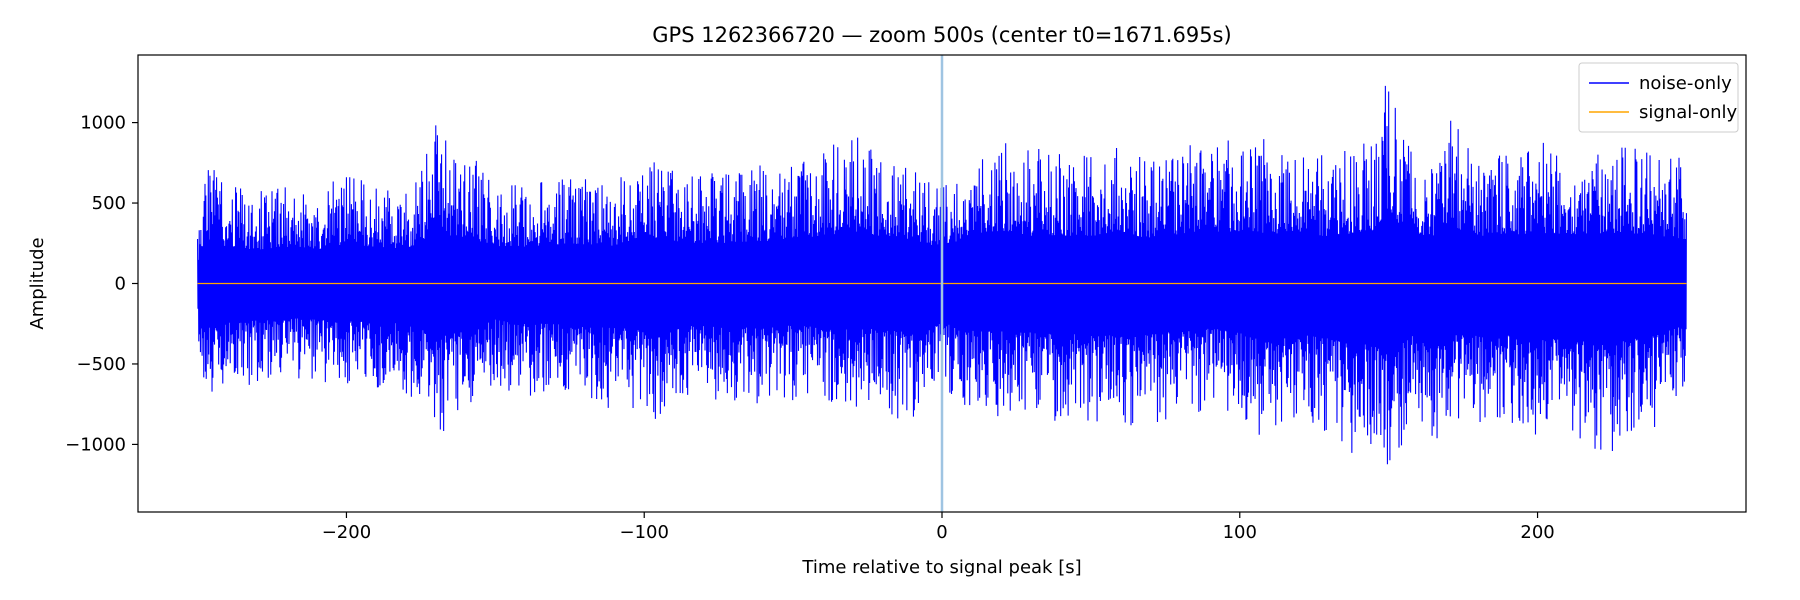 The image size is (1800, 600). What do you see at coordinates (109, 203) in the screenshot?
I see `y-tick-label: 500` at bounding box center [109, 203].